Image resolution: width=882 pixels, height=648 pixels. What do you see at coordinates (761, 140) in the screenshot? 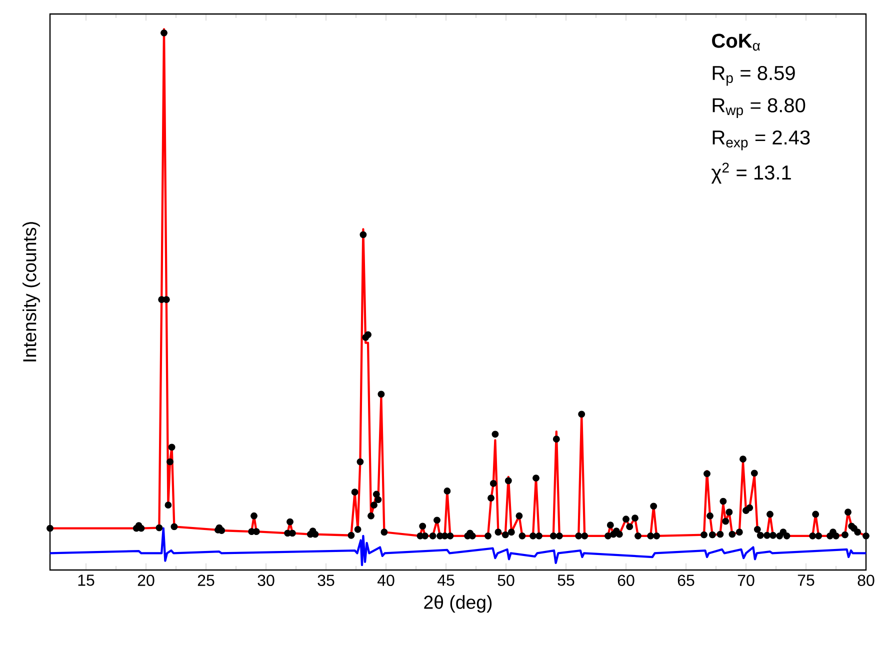
I see `annotation: R$_{exp}$ = 2.43` at bounding box center [761, 140].